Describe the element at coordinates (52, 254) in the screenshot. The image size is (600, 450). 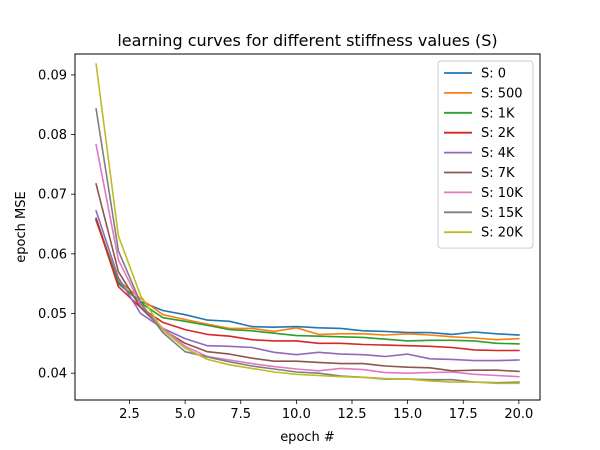
I see `y-tick-label: 0.06` at that location.